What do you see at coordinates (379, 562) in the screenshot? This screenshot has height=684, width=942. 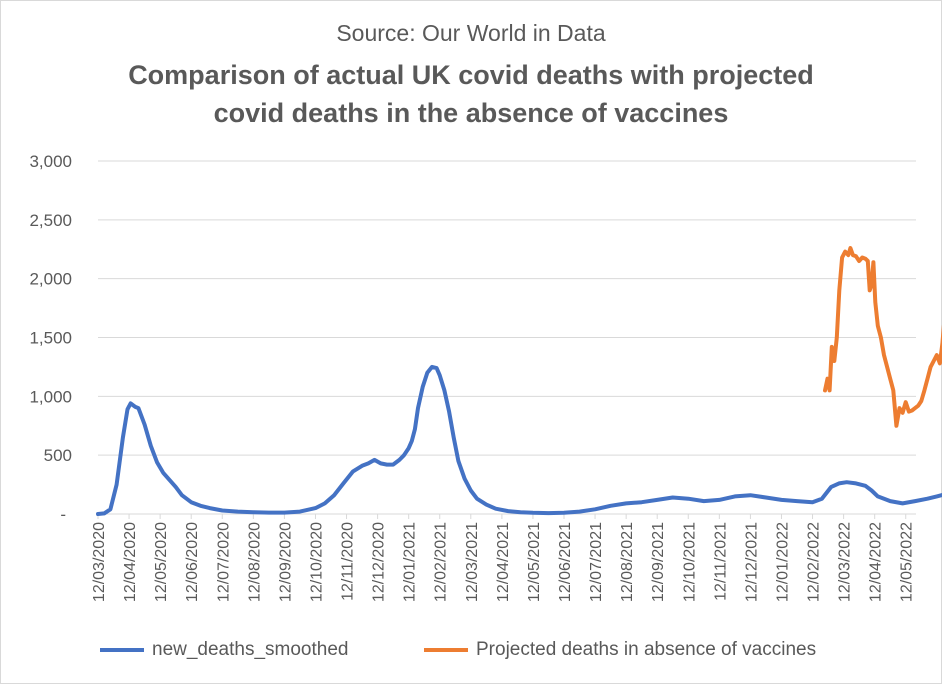 I see `x-tick-label: 12/12/2020` at bounding box center [379, 562].